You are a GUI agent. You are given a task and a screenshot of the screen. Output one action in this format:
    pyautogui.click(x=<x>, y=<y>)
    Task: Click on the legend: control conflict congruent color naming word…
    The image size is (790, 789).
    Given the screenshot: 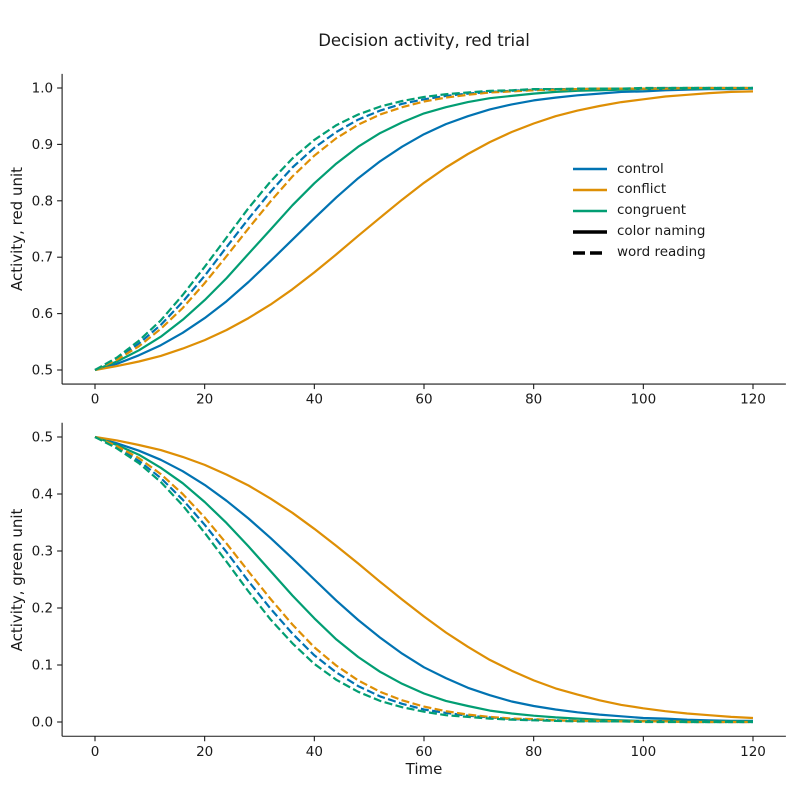 What is the action you would take?
    pyautogui.click(x=639, y=211)
    